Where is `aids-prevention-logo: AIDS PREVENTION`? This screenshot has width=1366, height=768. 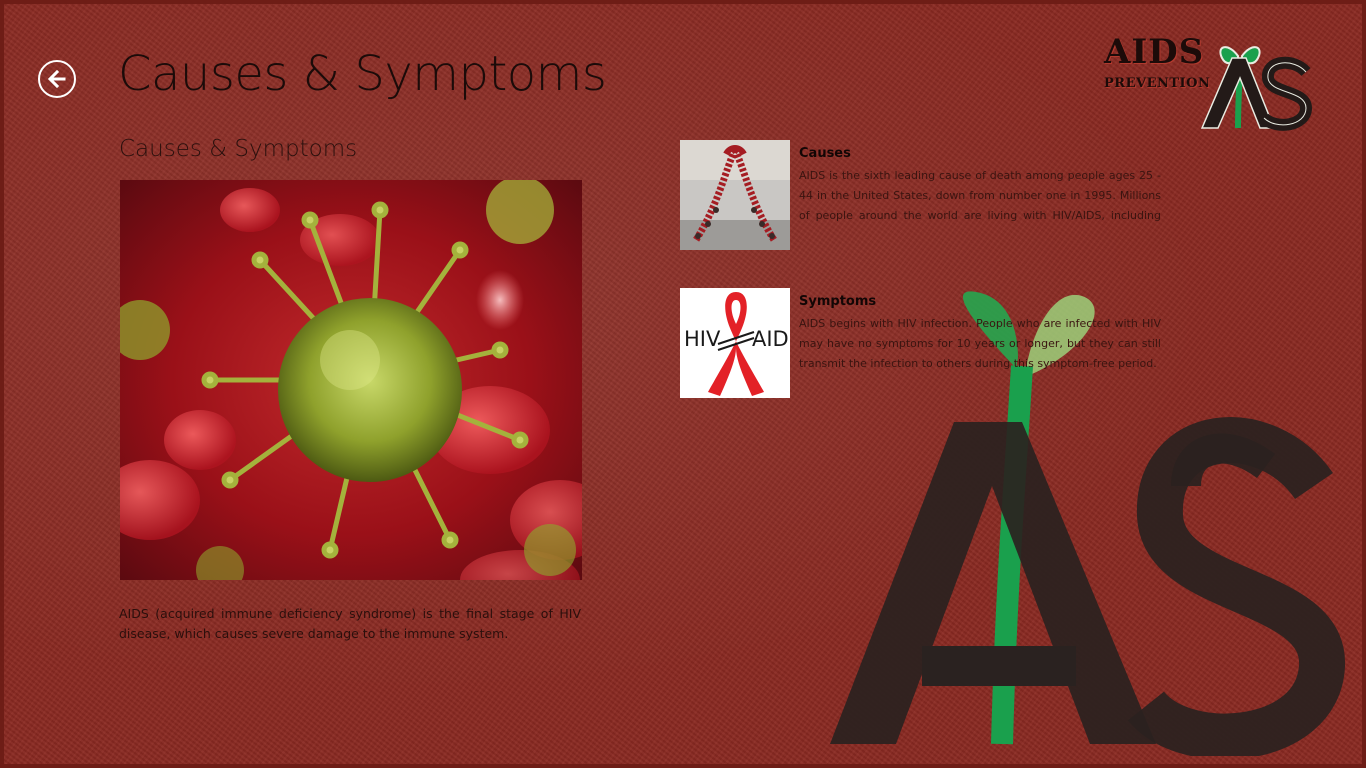 aids-prevention-logo: AIDS PREVENTION is located at coordinates (1206, 81).